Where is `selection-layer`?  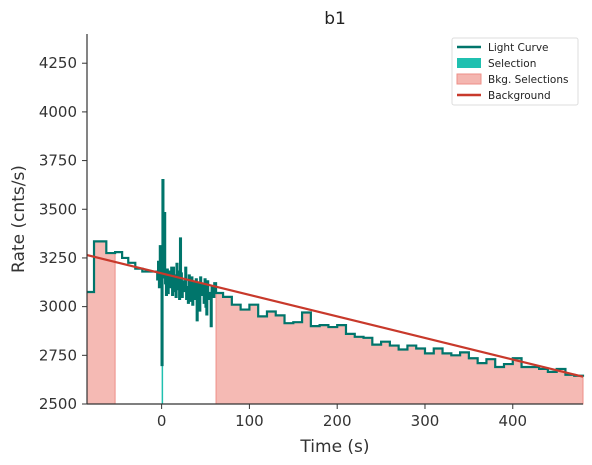
selection-layer is located at coordinates (162, 384).